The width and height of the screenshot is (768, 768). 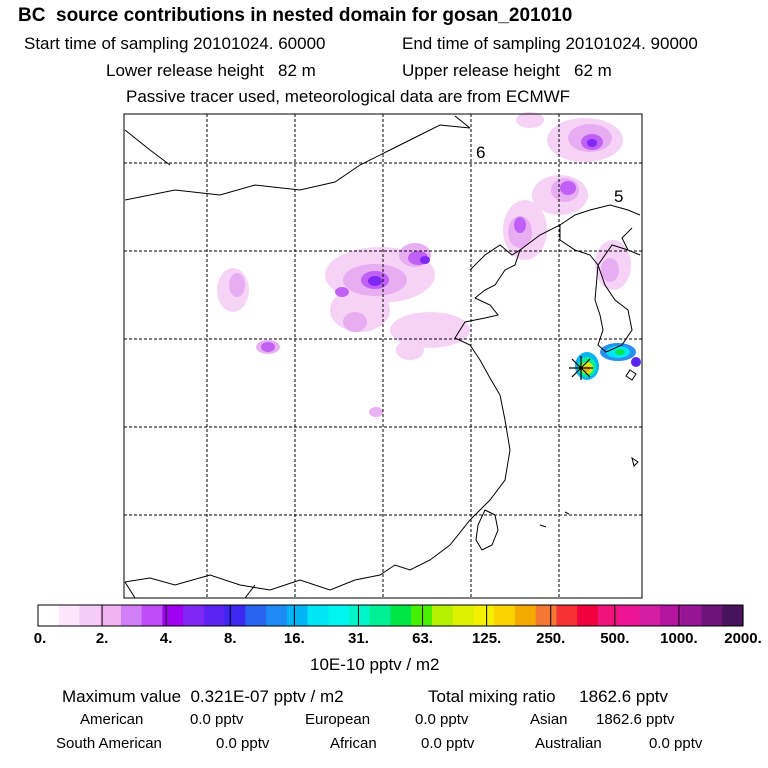 What do you see at coordinates (102, 638) in the screenshot?
I see `colorbar-tick-label: 2.` at bounding box center [102, 638].